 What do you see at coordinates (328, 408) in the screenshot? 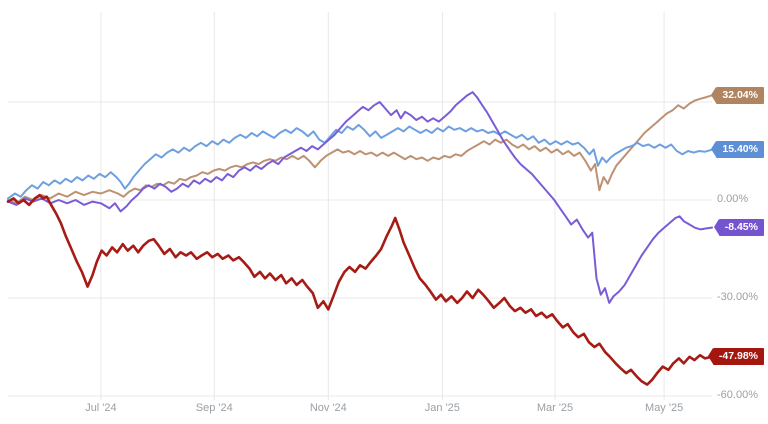
I see `x-axis-tick-label: Nov '24` at bounding box center [328, 408].